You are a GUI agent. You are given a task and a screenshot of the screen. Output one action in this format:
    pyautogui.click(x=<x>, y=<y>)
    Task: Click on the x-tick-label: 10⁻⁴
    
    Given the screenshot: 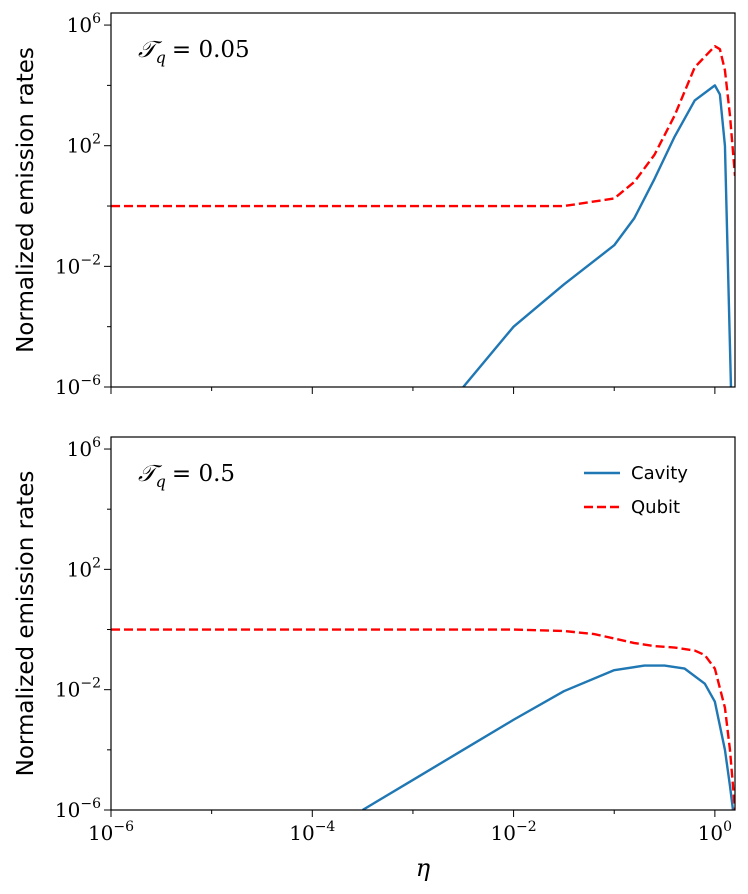 What is the action you would take?
    pyautogui.click(x=312, y=832)
    